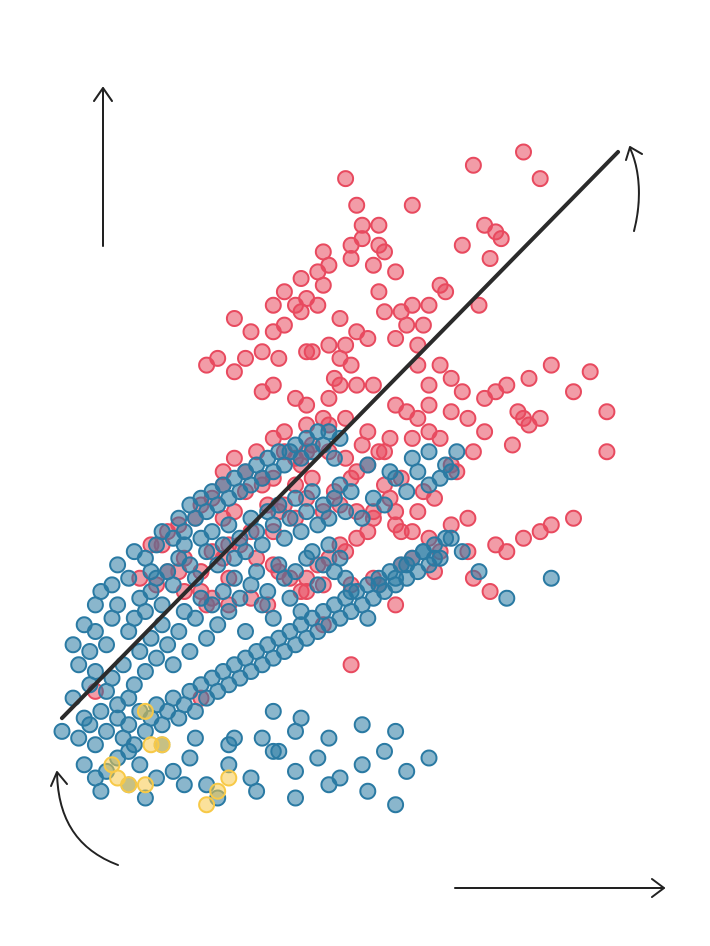 The height and width of the screenshot is (946, 710). Describe the element at coordinates (559, 888) in the screenshot. I see `x-axis-arrow` at that location.